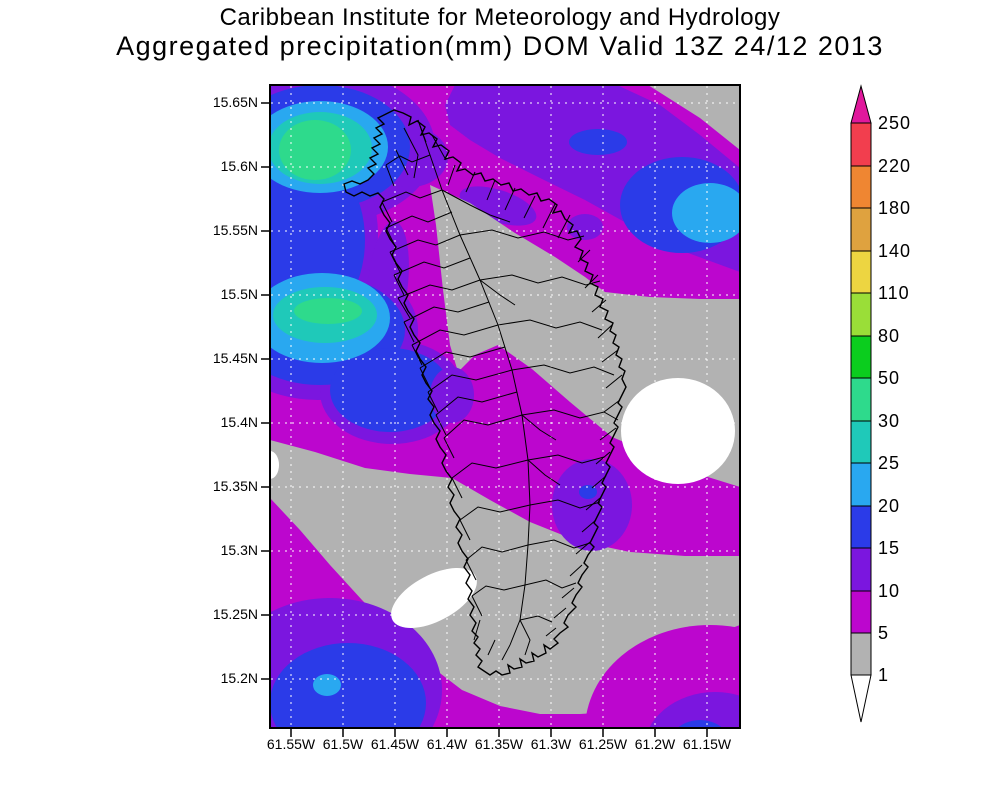 The image size is (1000, 800). What do you see at coordinates (539, 426) in the screenshot?
I see `watershed-lines-east` at bounding box center [539, 426].